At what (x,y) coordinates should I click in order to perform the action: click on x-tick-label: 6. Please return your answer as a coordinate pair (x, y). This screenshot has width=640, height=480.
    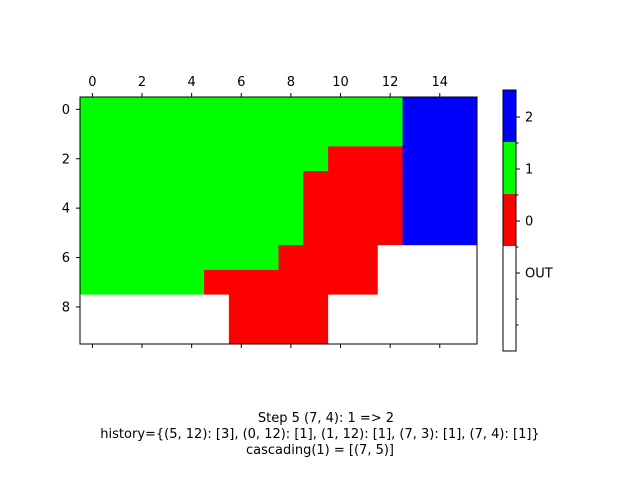
    Looking at the image, I should click on (241, 82).